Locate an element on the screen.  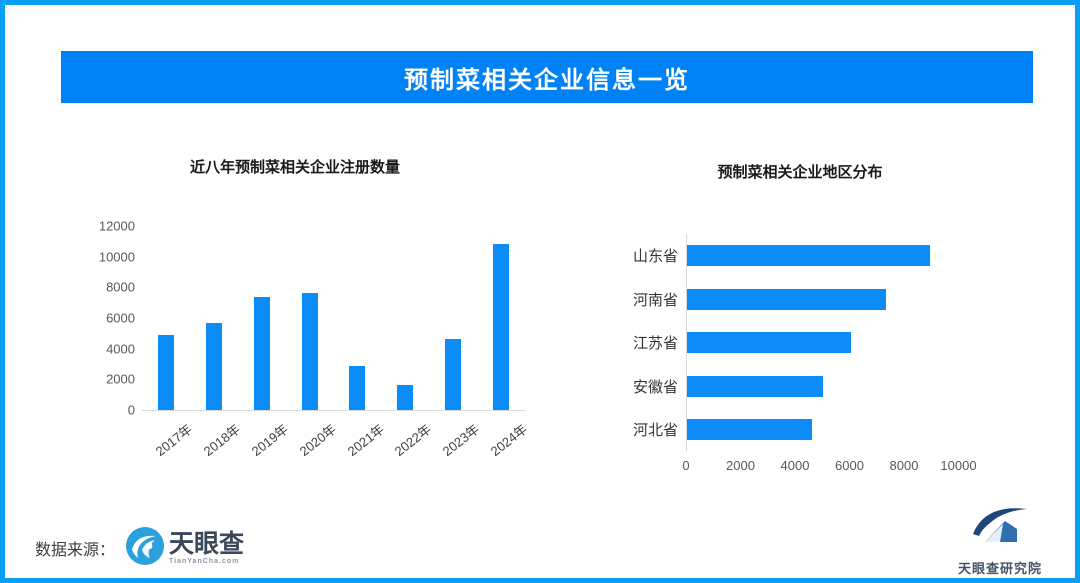
x-label-slot: 2021年 is located at coordinates (360, 446).